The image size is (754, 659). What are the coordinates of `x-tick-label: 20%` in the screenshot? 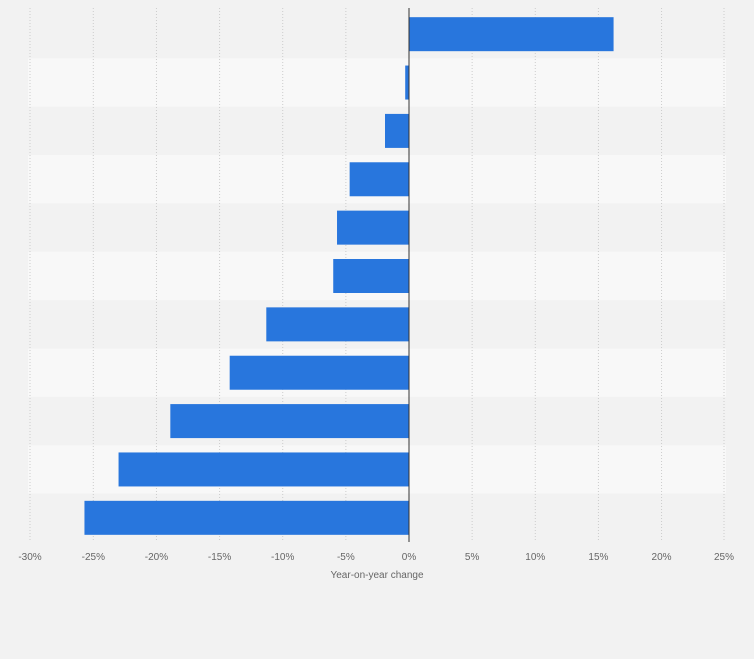 It's located at (662, 557).